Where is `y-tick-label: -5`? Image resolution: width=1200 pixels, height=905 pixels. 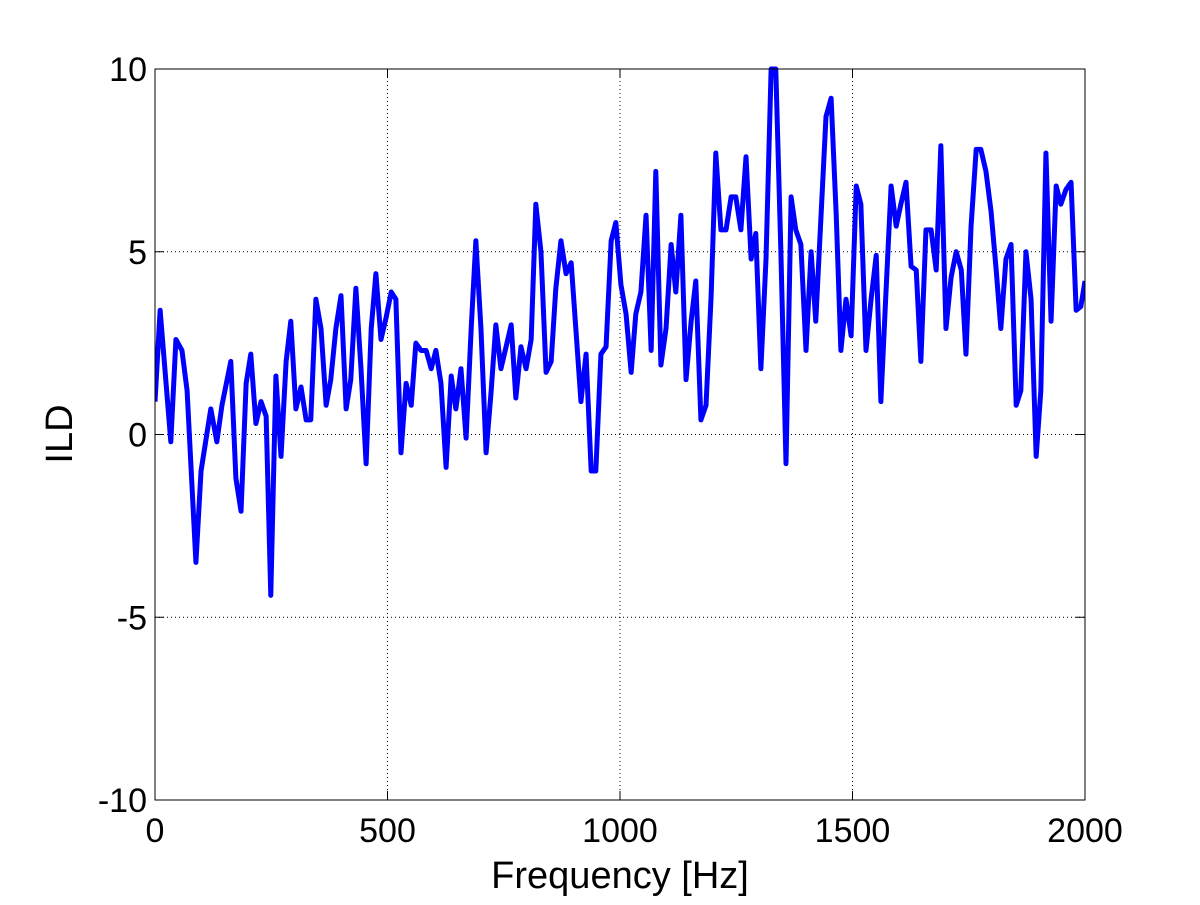
y-tick-label: -5 is located at coordinates (132, 618).